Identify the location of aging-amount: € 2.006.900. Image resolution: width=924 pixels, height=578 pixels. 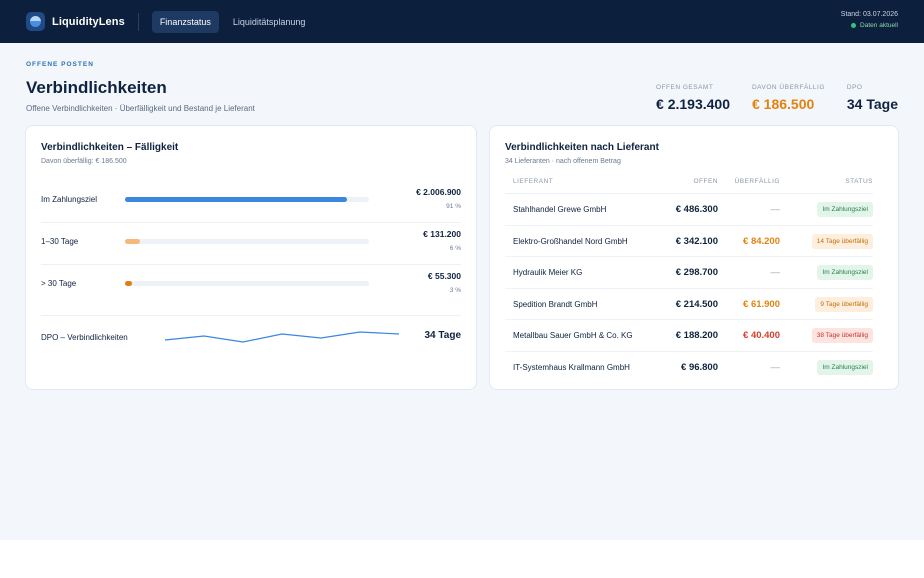
(438, 192).